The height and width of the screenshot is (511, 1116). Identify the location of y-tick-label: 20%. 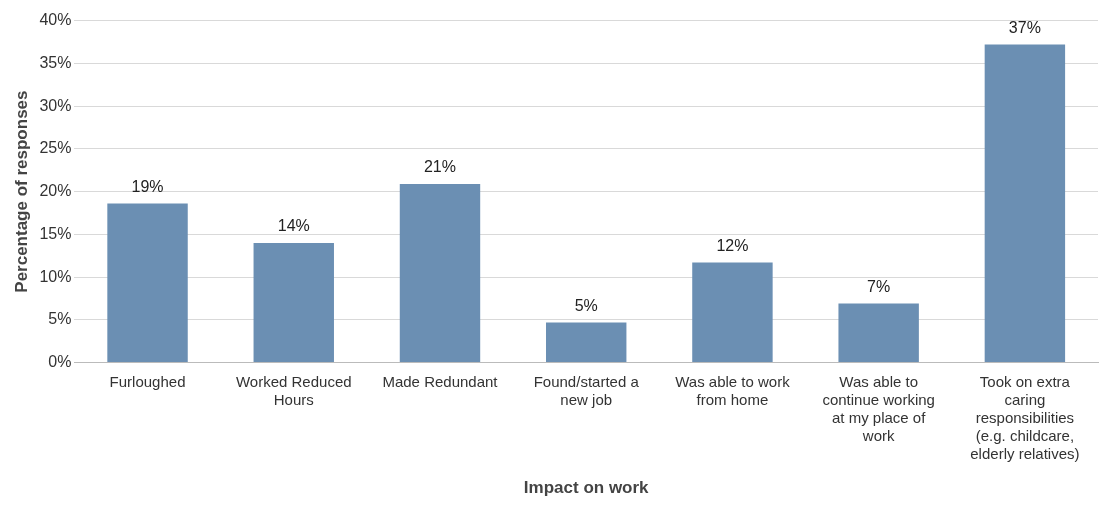
(55, 191).